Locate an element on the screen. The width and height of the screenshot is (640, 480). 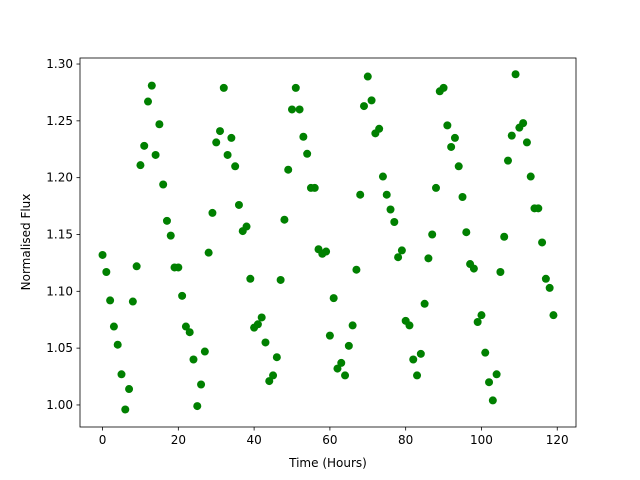
x-tick-label: 120 is located at coordinates (557, 440).